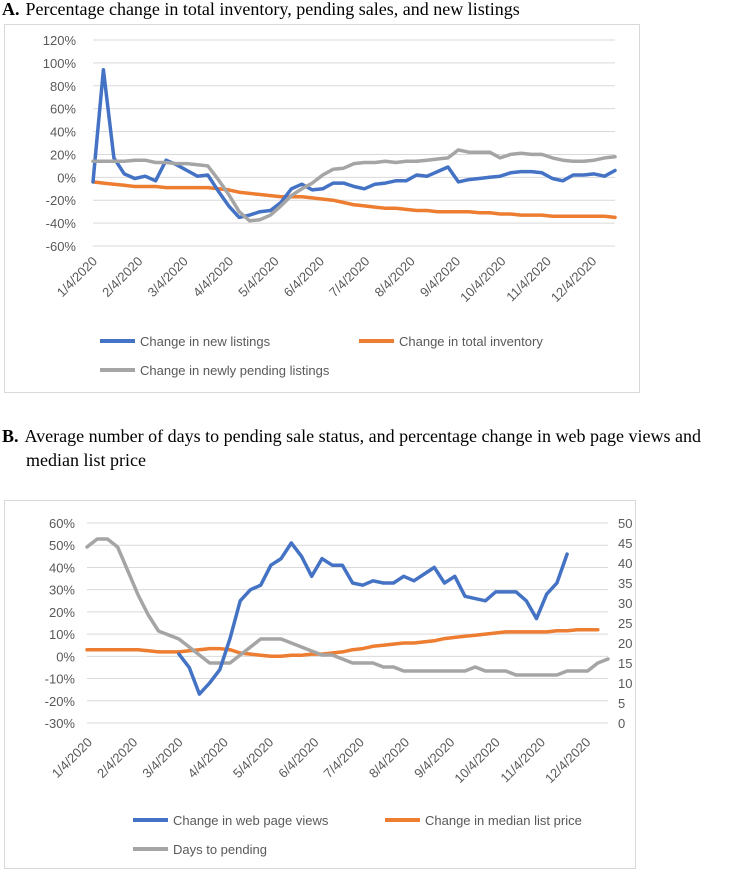 The width and height of the screenshot is (750, 871). Describe the element at coordinates (625, 663) in the screenshot. I see `y2-tick-label: 15` at that location.